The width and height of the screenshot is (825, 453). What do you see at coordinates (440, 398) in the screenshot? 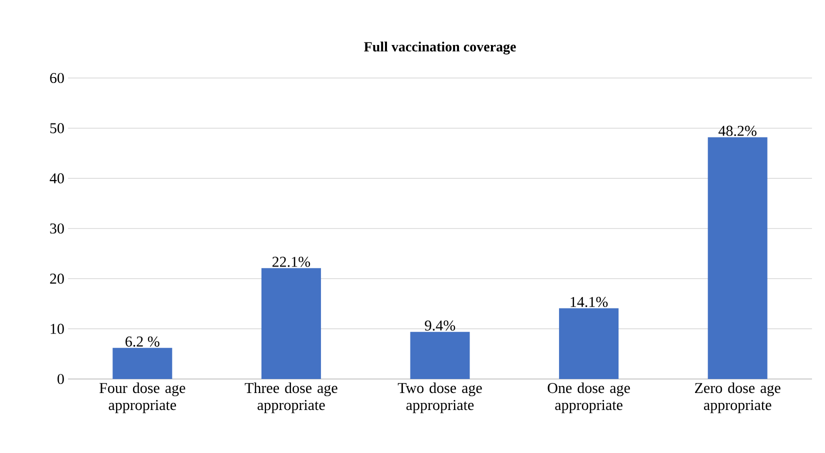
I see `x-tick-label: Two dose age appropriate` at bounding box center [440, 398].